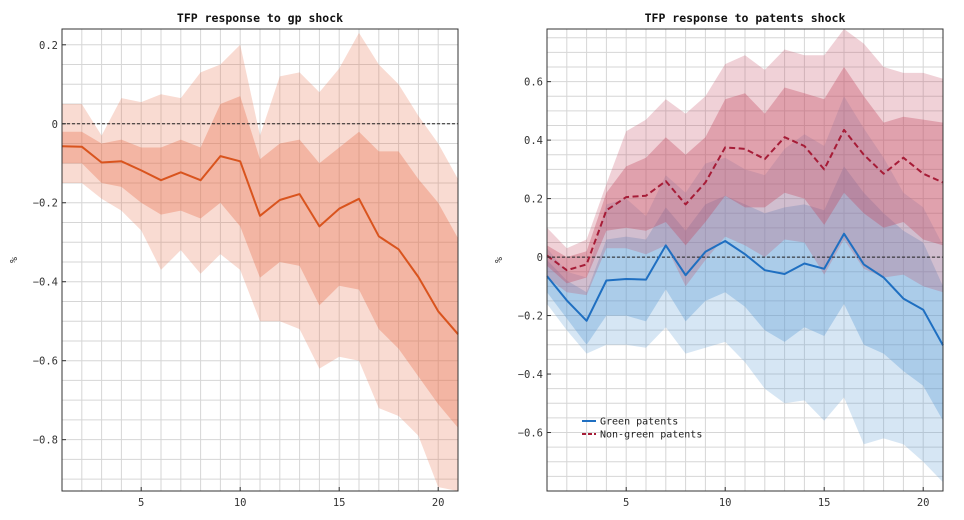  What do you see at coordinates (651, 435) in the screenshot?
I see `legend-label: Non-green patents` at bounding box center [651, 435].